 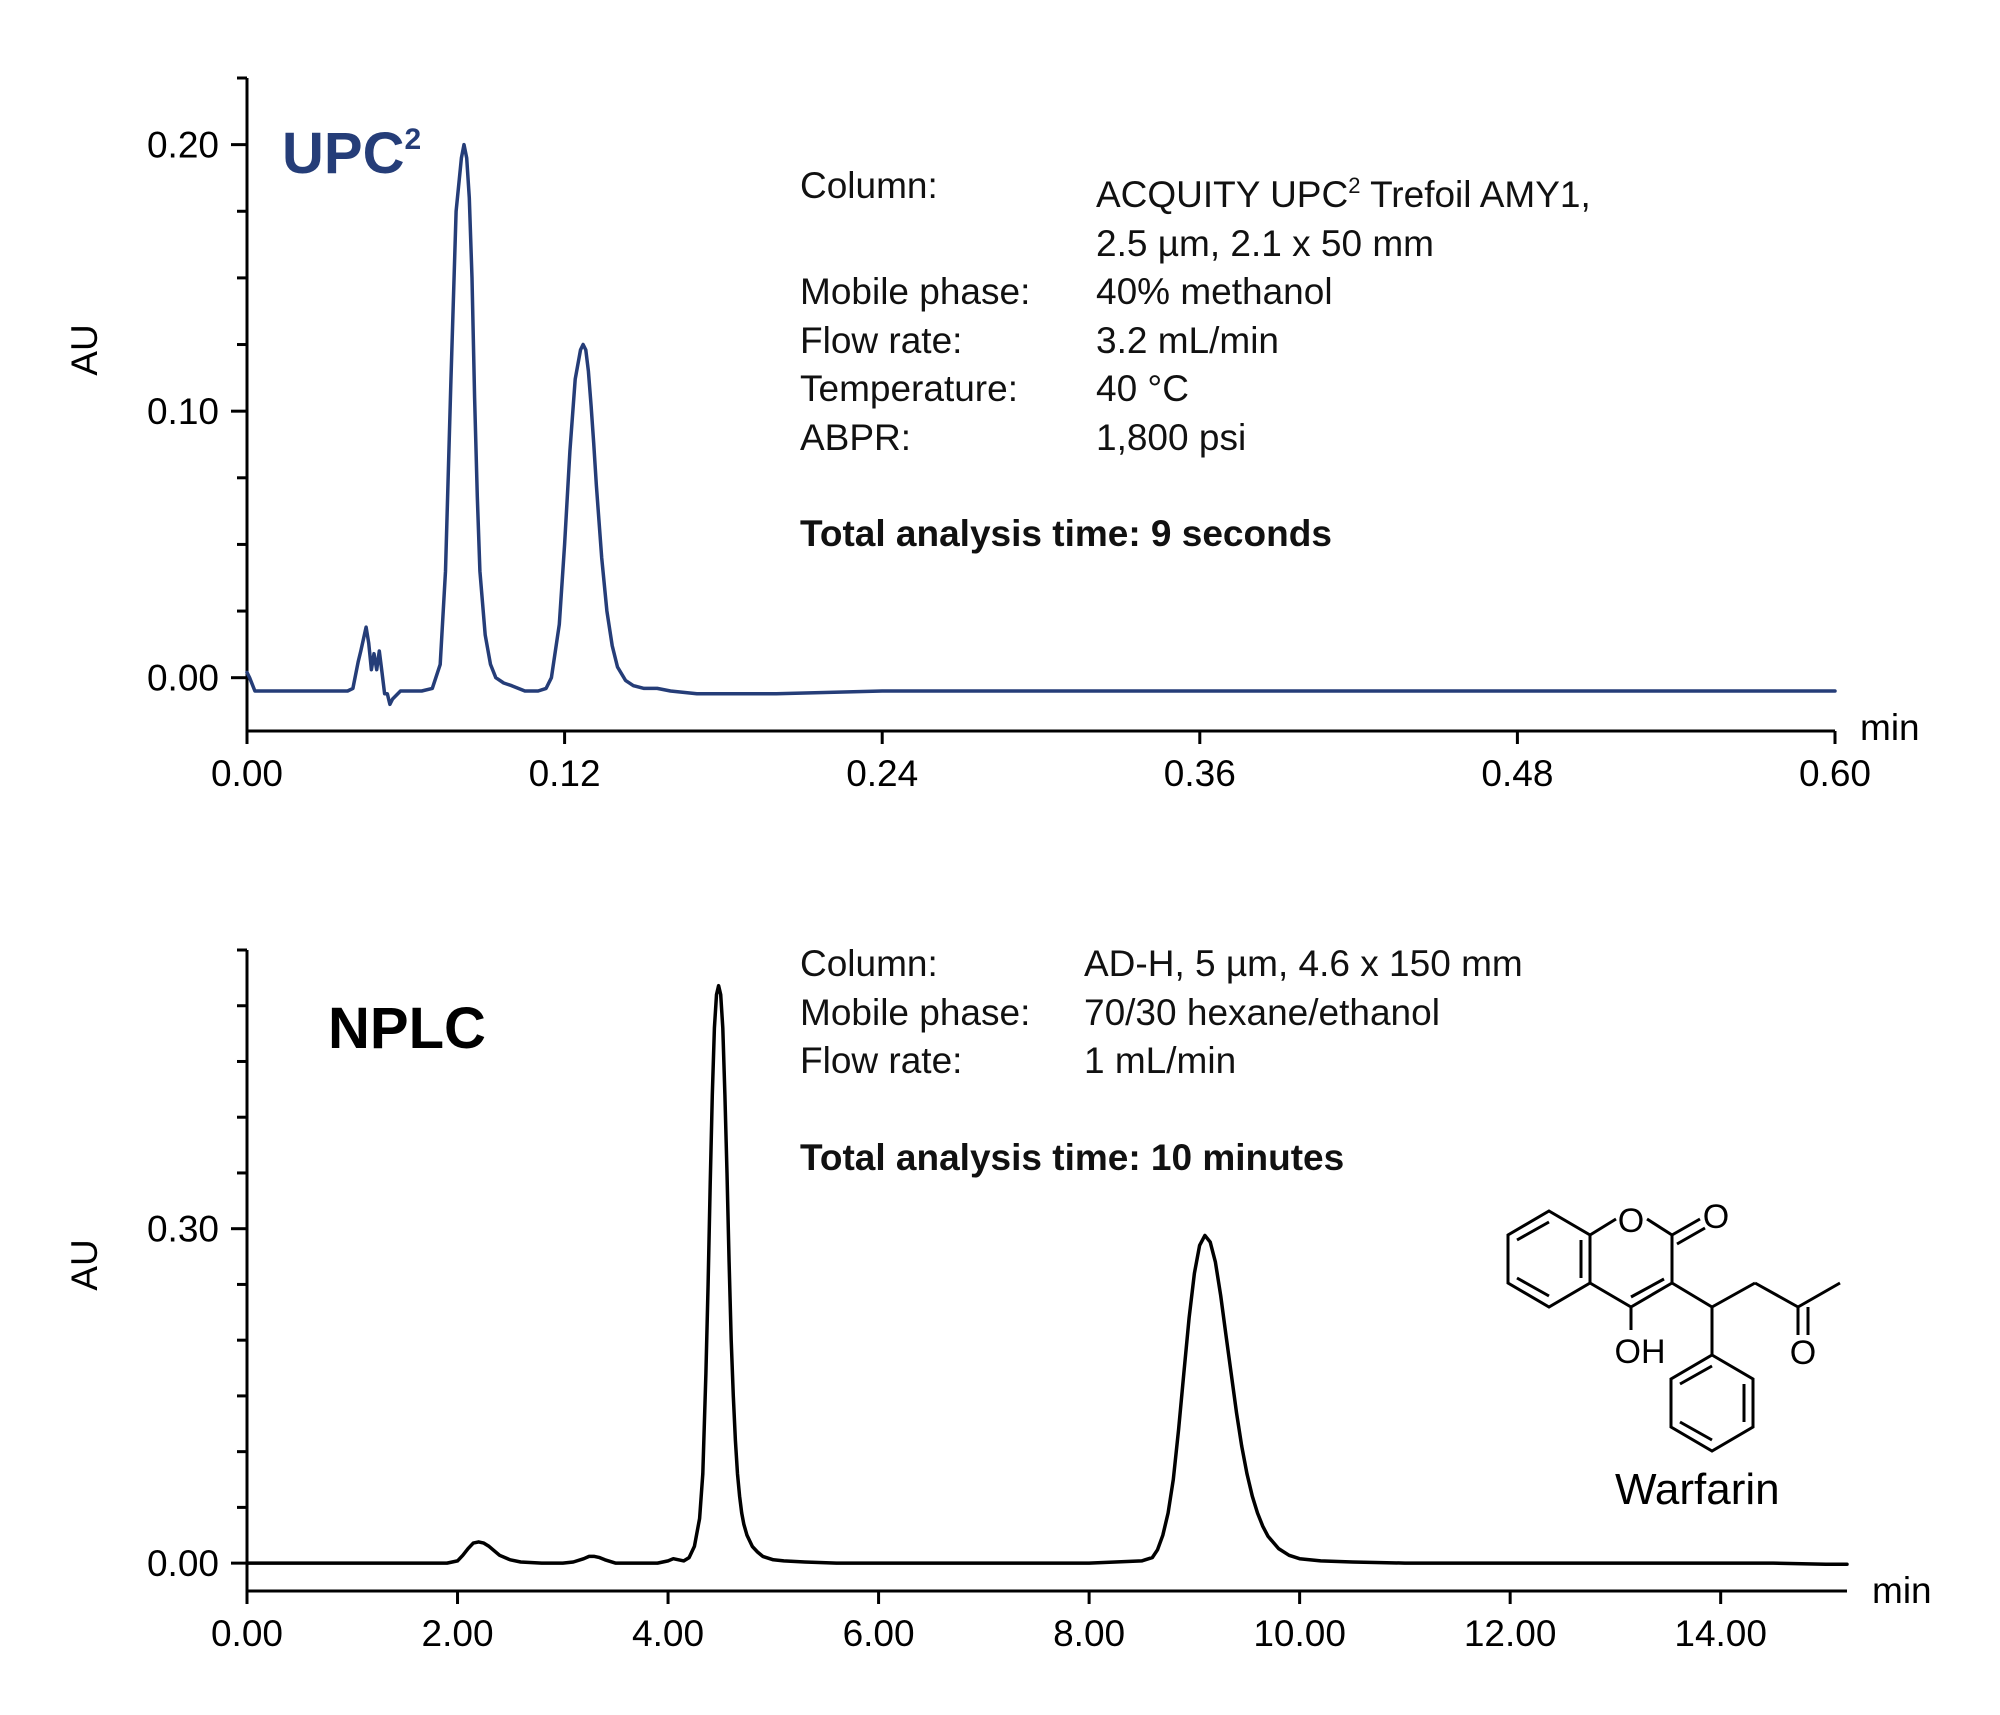 I want to click on nplc-total-time: Total analysis time: 10 minutes, so click(x=1072, y=1157).